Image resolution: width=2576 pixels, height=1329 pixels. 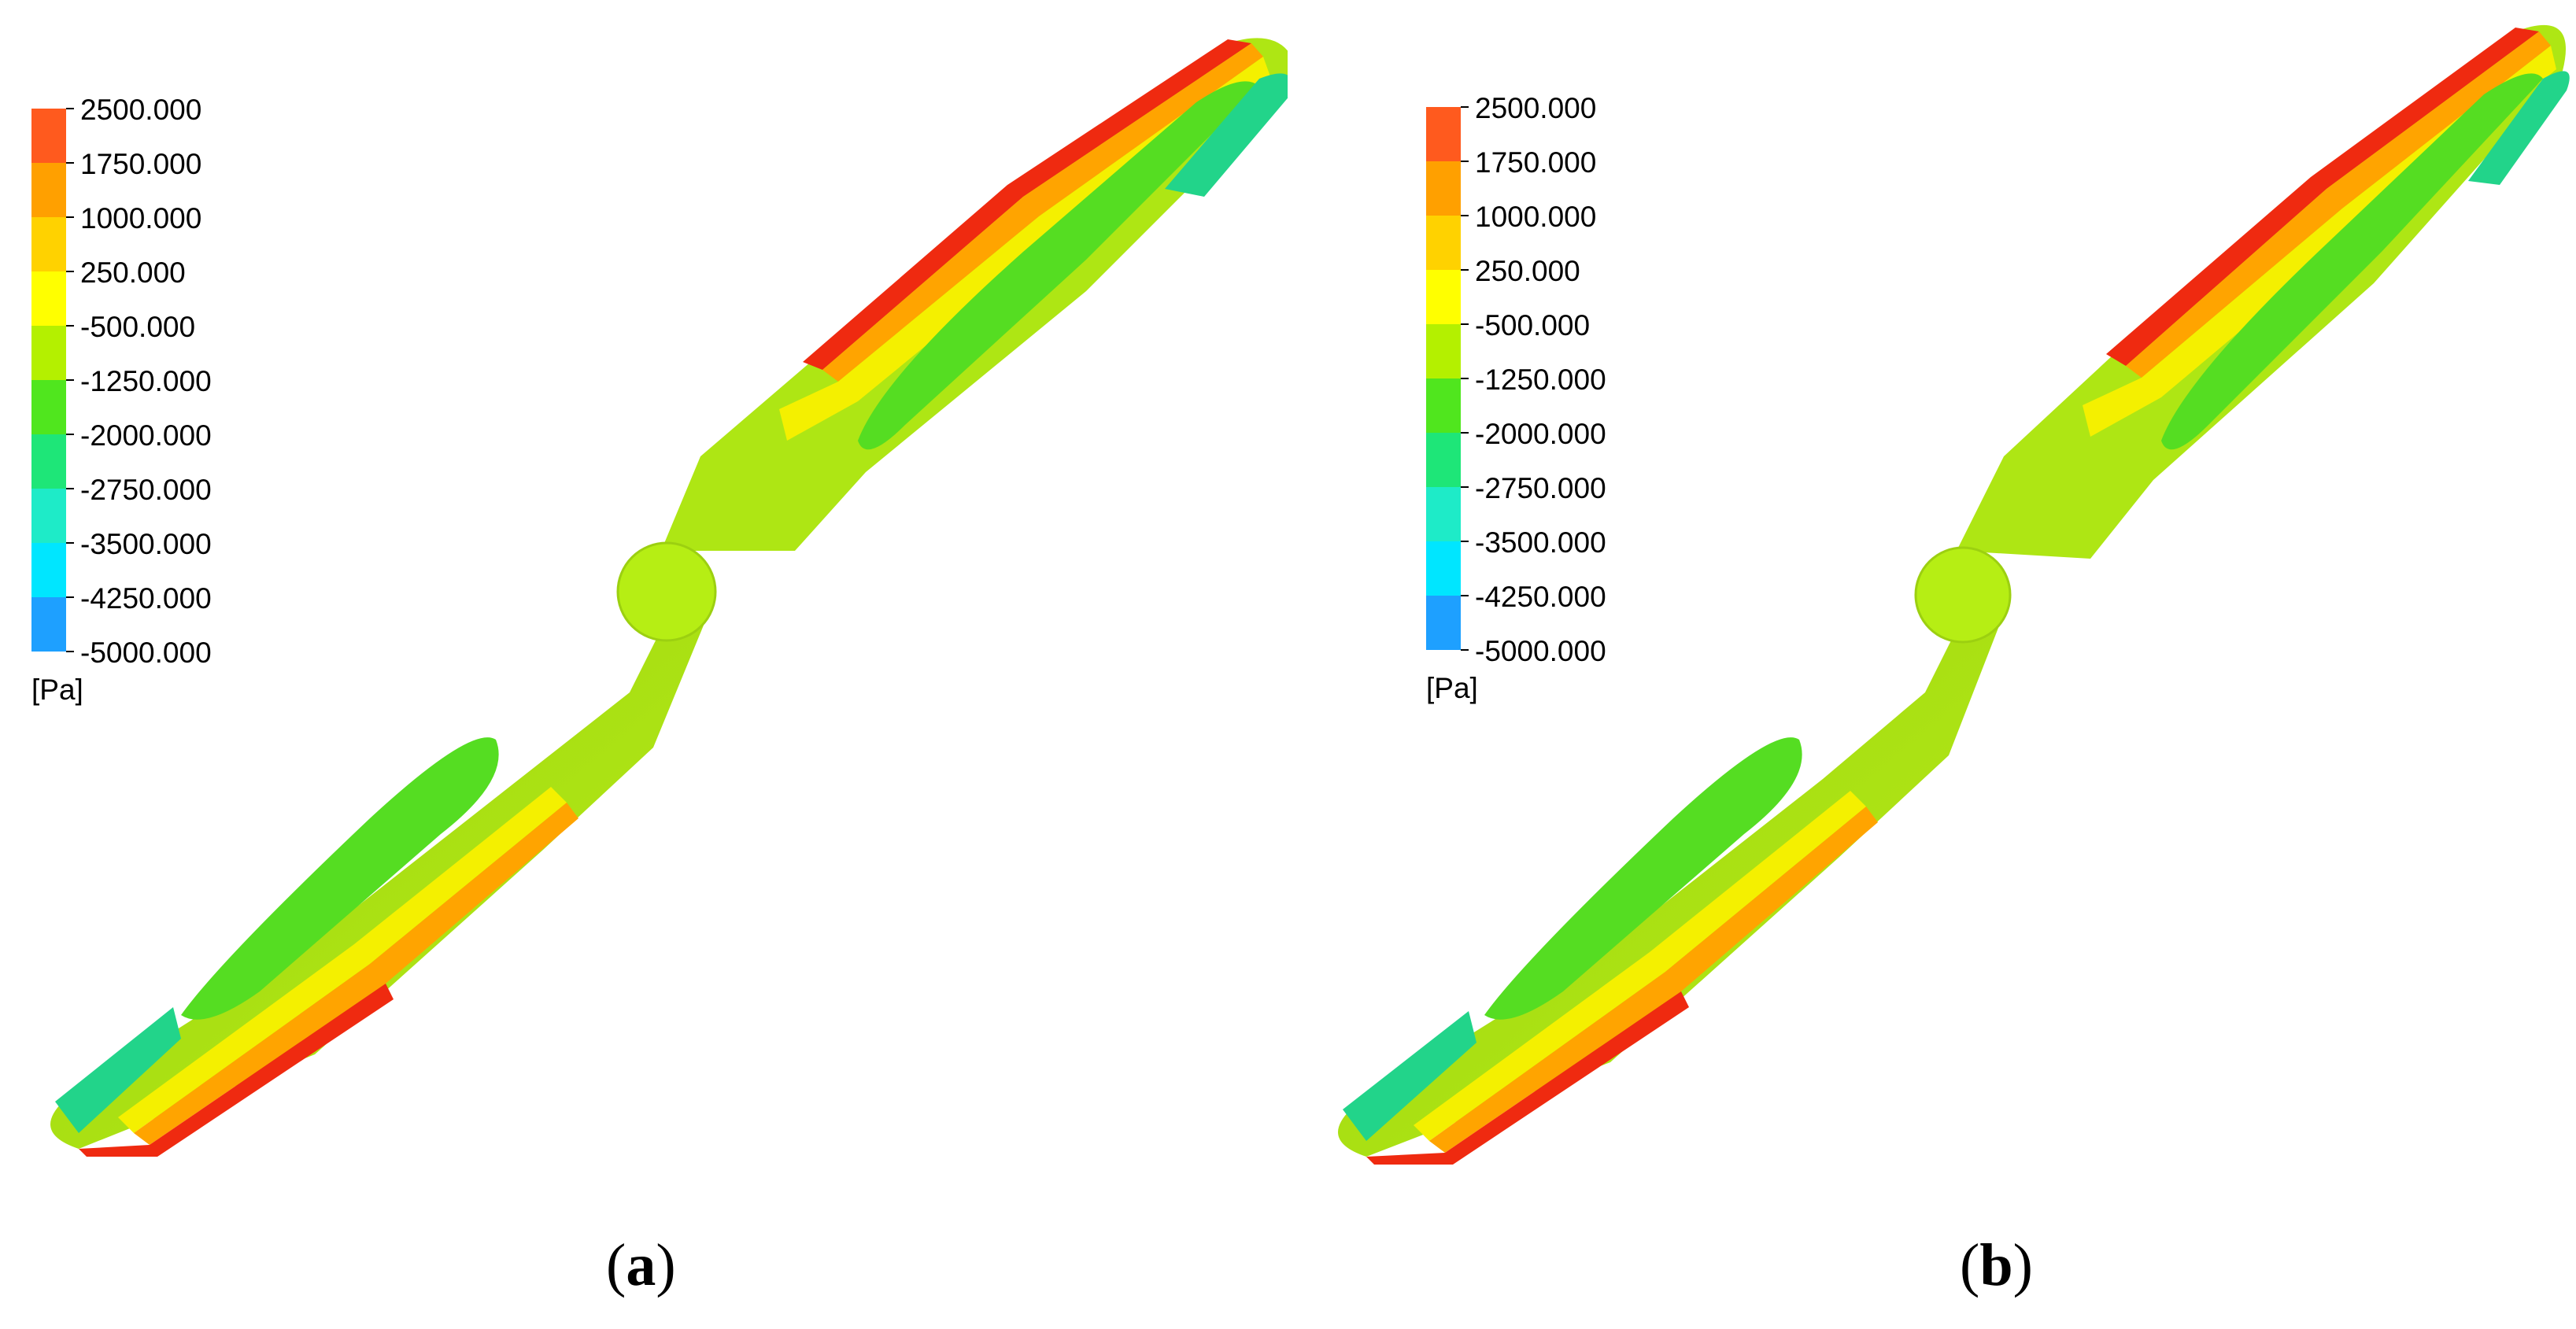 I want to click on caption-letter: a, so click(x=641, y=1265).